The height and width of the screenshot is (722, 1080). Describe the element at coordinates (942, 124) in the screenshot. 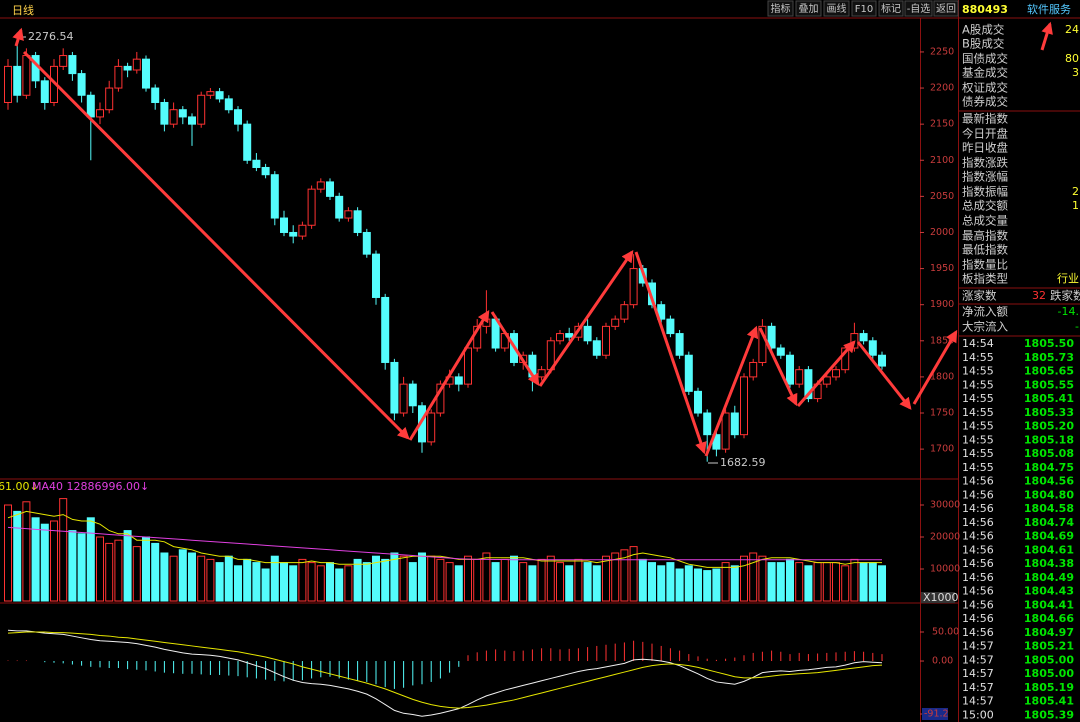

I see `y-tick-label: 2150` at that location.